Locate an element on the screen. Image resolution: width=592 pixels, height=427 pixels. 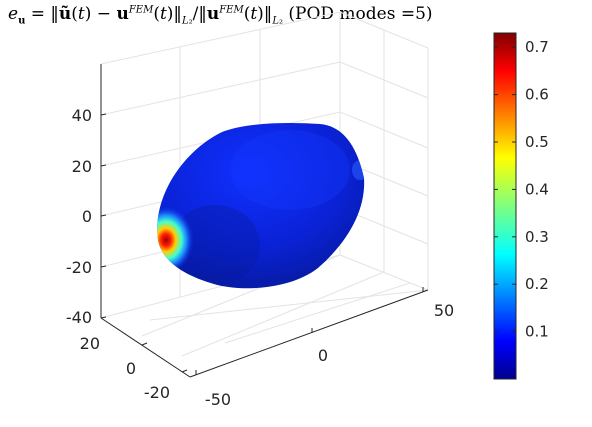
x-tick-label: 50 is located at coordinates (444, 310).